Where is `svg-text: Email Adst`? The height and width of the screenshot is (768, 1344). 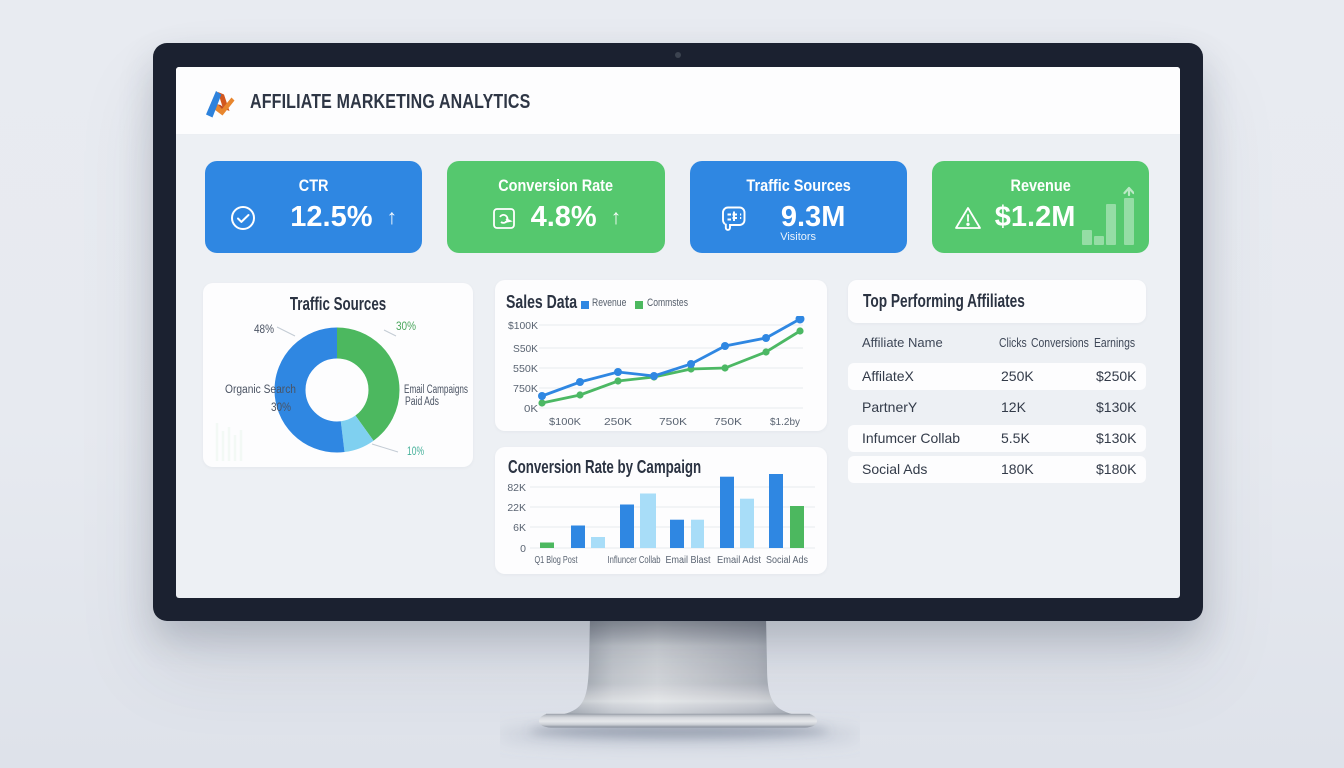 svg-text: Email Adst is located at coordinates (739, 560).